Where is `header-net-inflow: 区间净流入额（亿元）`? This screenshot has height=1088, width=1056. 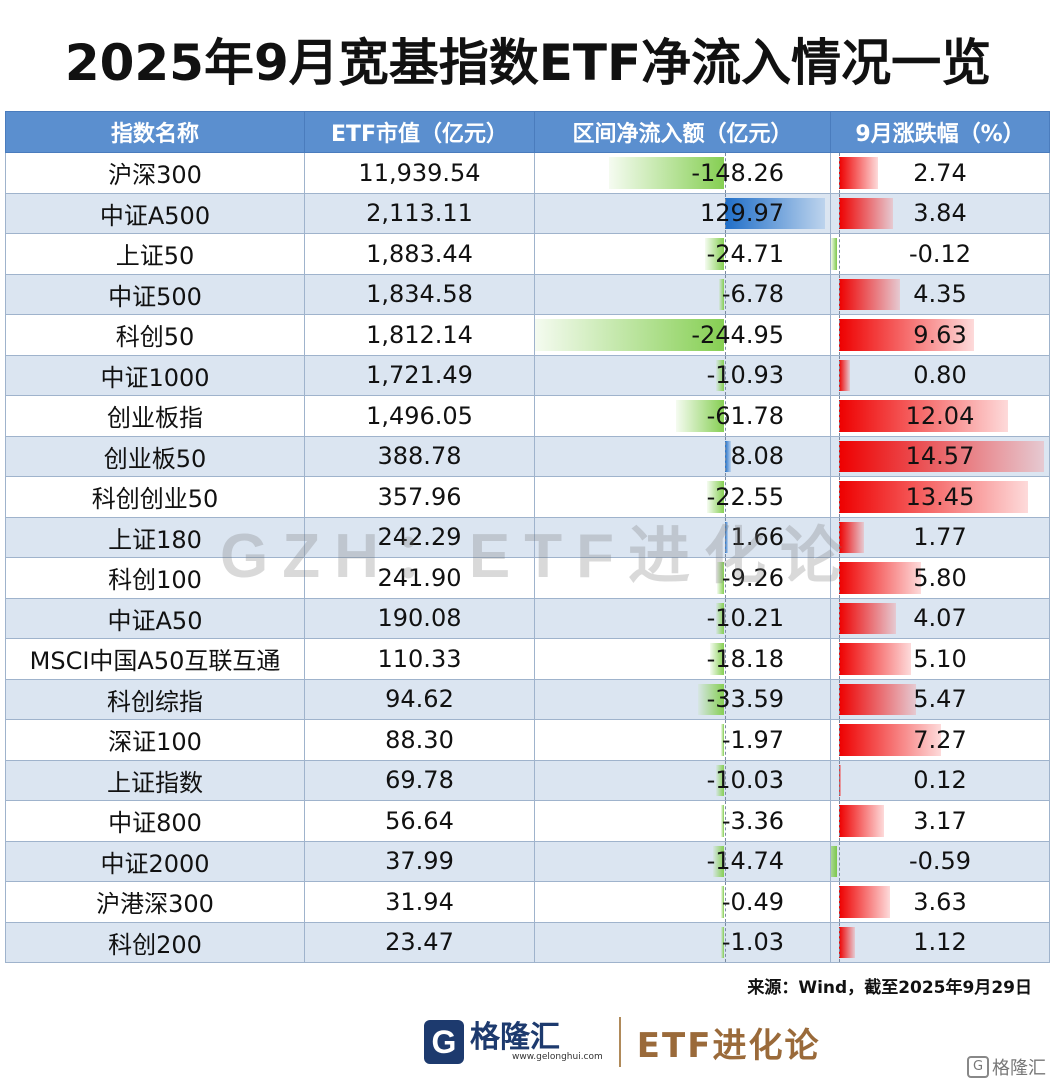 header-net-inflow: 区间净流入额（亿元） is located at coordinates (682, 132).